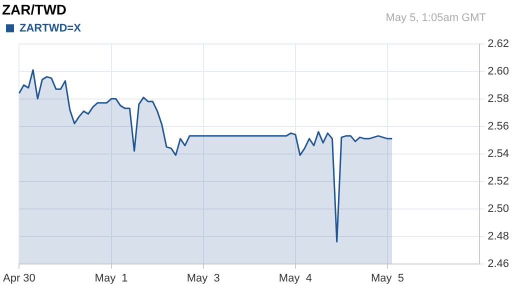 This screenshot has width=512, height=288. Describe the element at coordinates (499, 98) in the screenshot. I see `y-tick-label: 2.58` at that location.